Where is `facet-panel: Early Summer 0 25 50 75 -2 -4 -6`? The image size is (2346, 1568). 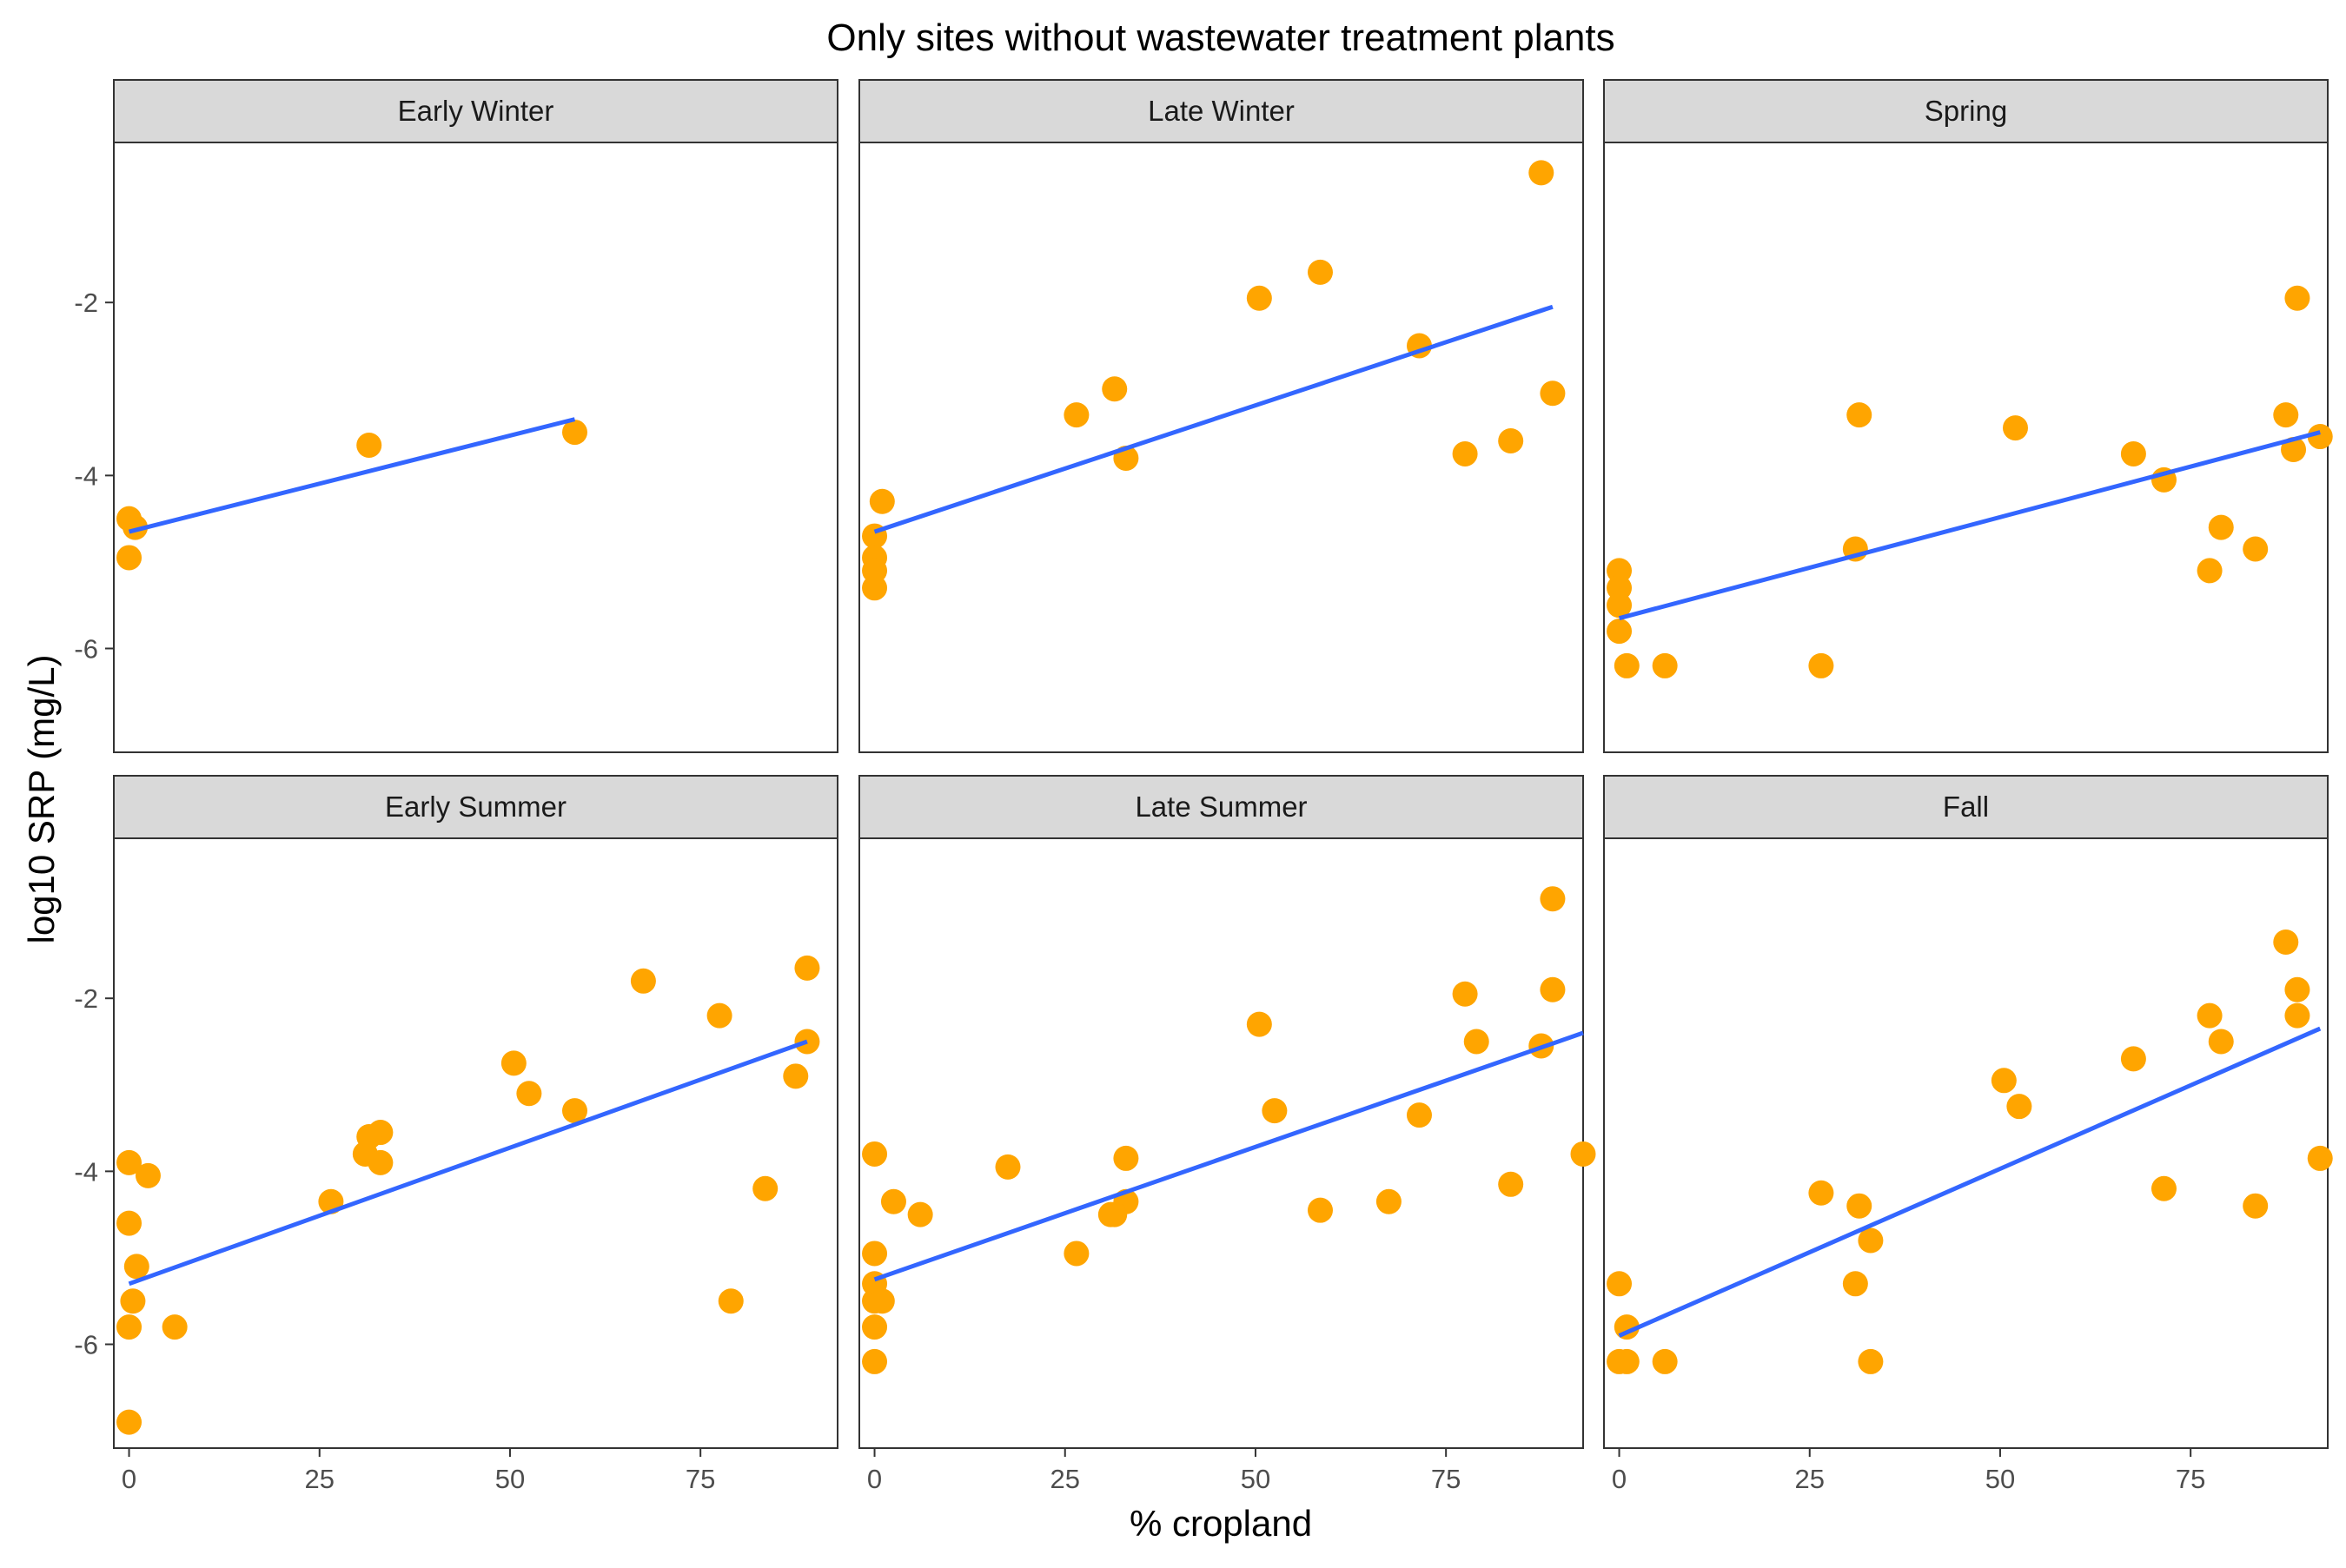
facet-panel: Early Summer 0 25 50 75 -2 -4 -6 is located at coordinates (456, 1134).